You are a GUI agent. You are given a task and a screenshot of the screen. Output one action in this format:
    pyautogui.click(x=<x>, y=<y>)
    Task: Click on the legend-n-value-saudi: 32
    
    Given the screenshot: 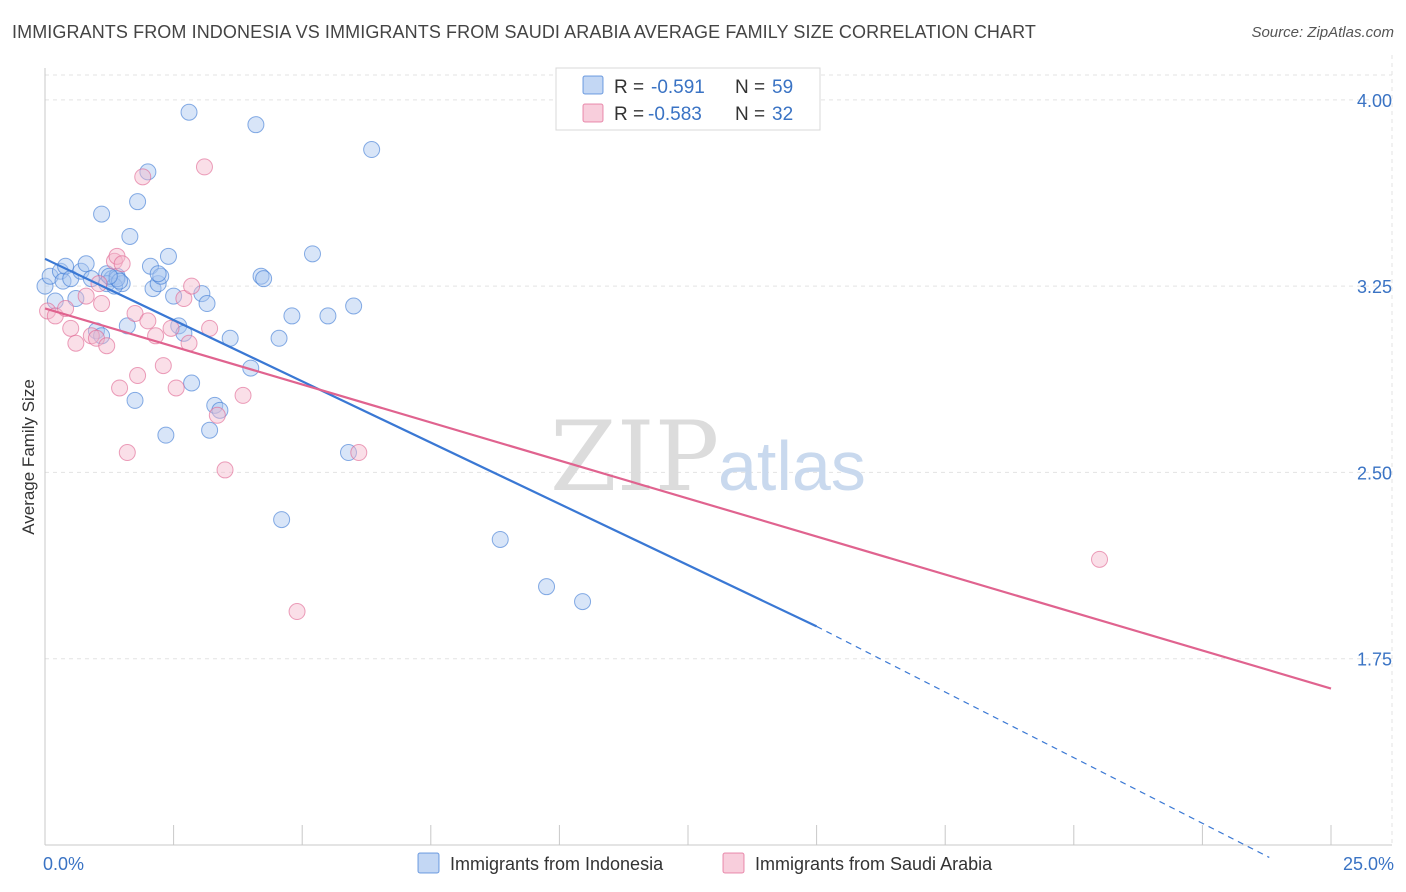 What is the action you would take?
    pyautogui.click(x=782, y=114)
    